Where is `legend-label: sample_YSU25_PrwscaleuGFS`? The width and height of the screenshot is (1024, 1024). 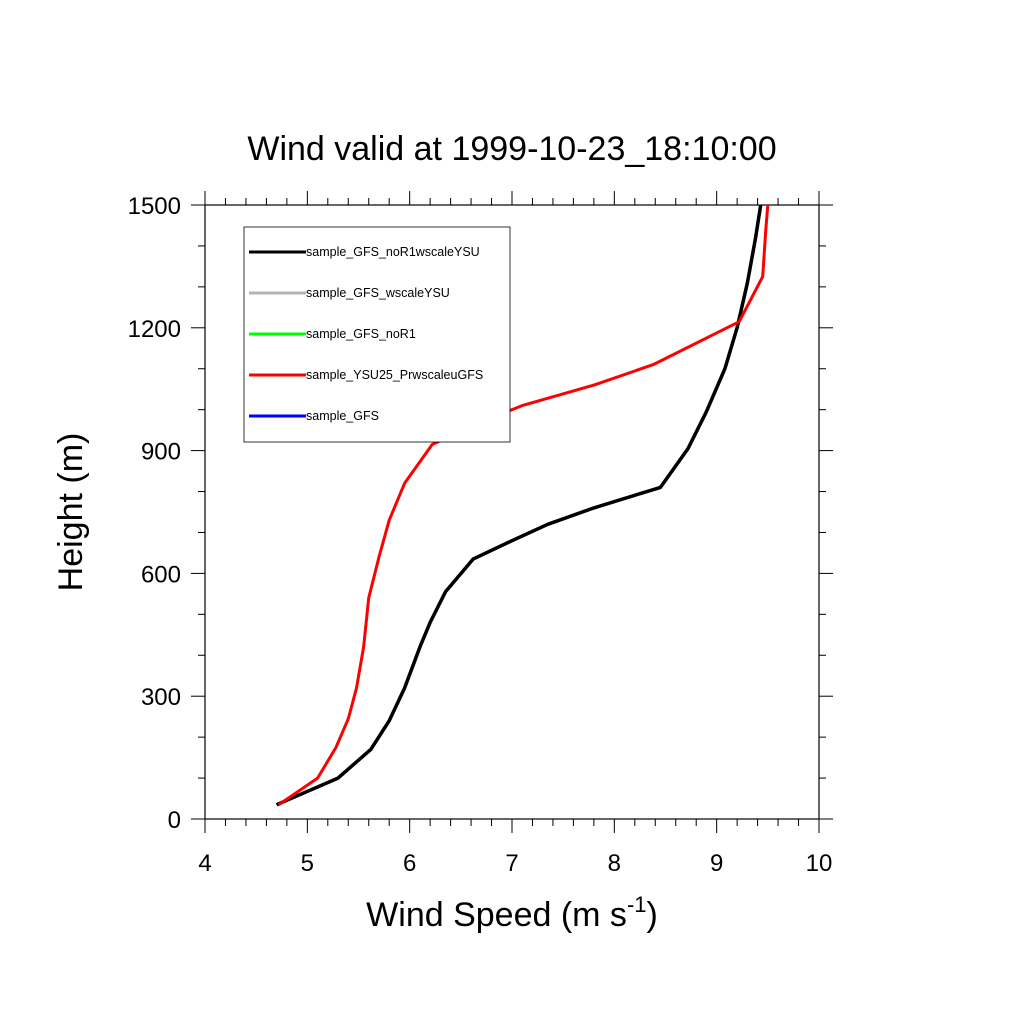 legend-label: sample_YSU25_PrwscaleuGFS is located at coordinates (394, 375).